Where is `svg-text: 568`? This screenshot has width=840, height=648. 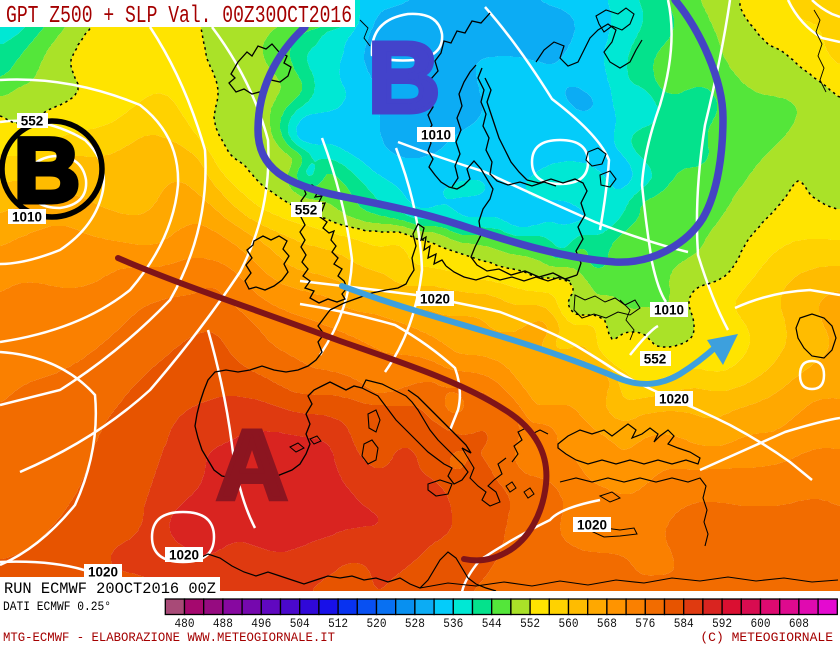
svg-text: 568 is located at coordinates (607, 624).